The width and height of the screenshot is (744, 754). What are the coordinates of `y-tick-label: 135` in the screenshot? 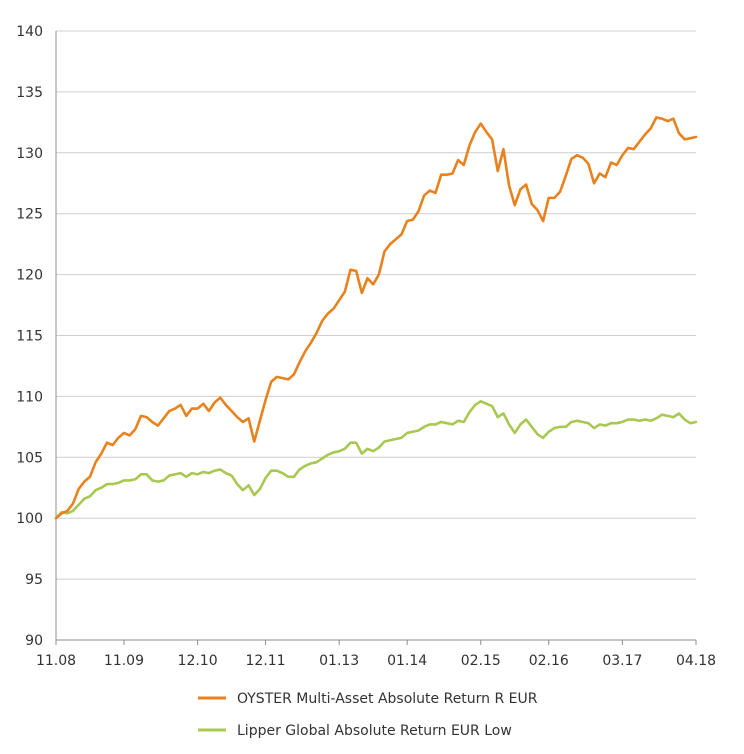 It's located at (29, 93).